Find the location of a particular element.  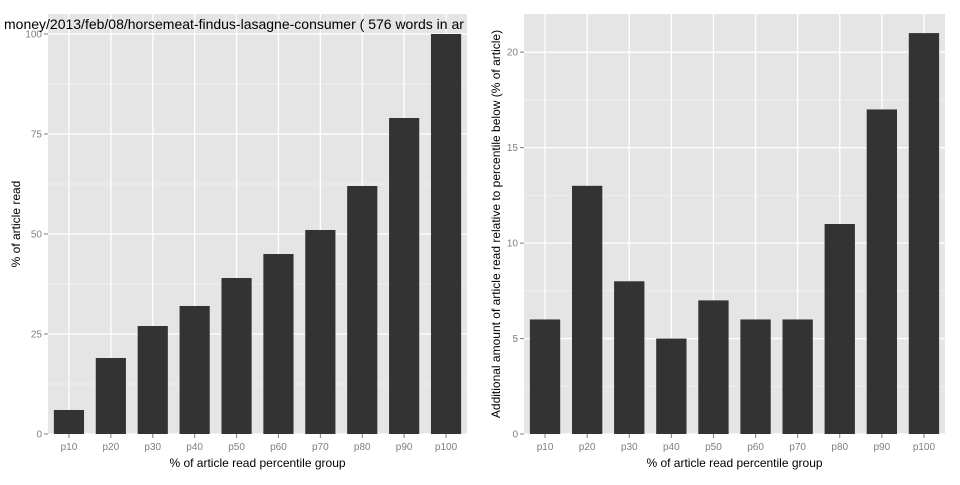

y-tick-label: 20 is located at coordinates (513, 53).